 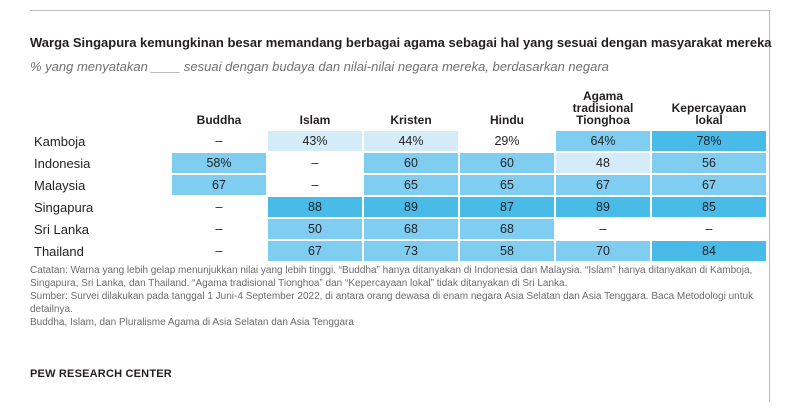 I want to click on column-header: Buddha, so click(x=219, y=120).